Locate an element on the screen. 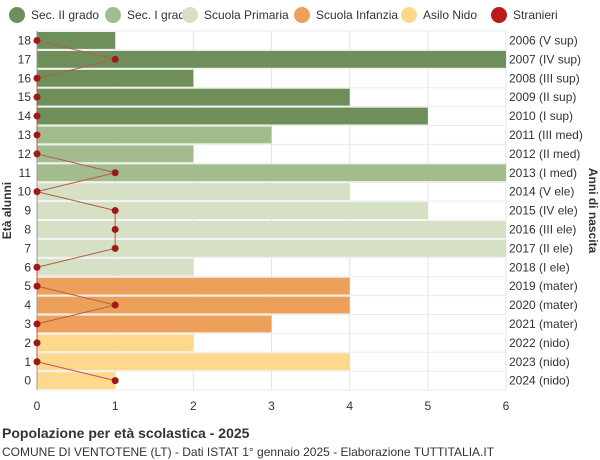 The height and width of the screenshot is (460, 600). y2-tick-label-2: 2008 (III sup) is located at coordinates (544, 78).